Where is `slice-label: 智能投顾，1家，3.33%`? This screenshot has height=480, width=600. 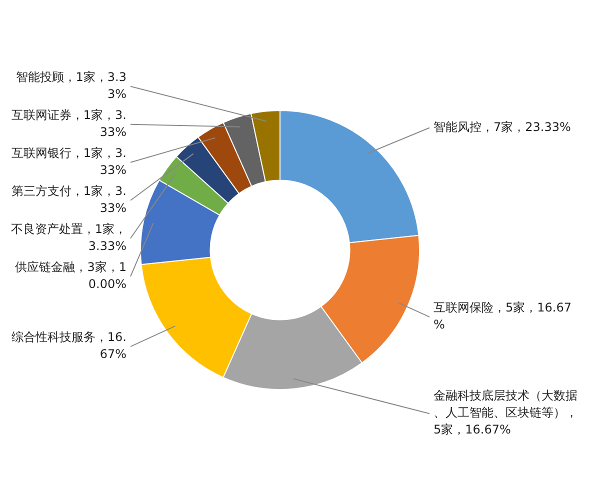
slice-label: 智能投顾，1家，3.33% is located at coordinates (71, 86).